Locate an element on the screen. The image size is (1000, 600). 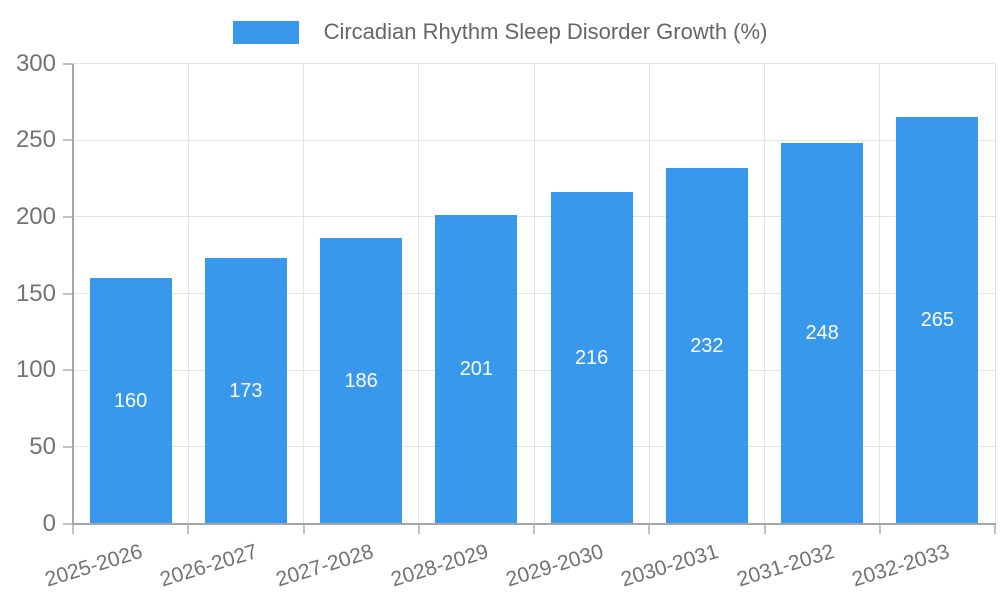
bar-value-label: 232 is located at coordinates (707, 345).